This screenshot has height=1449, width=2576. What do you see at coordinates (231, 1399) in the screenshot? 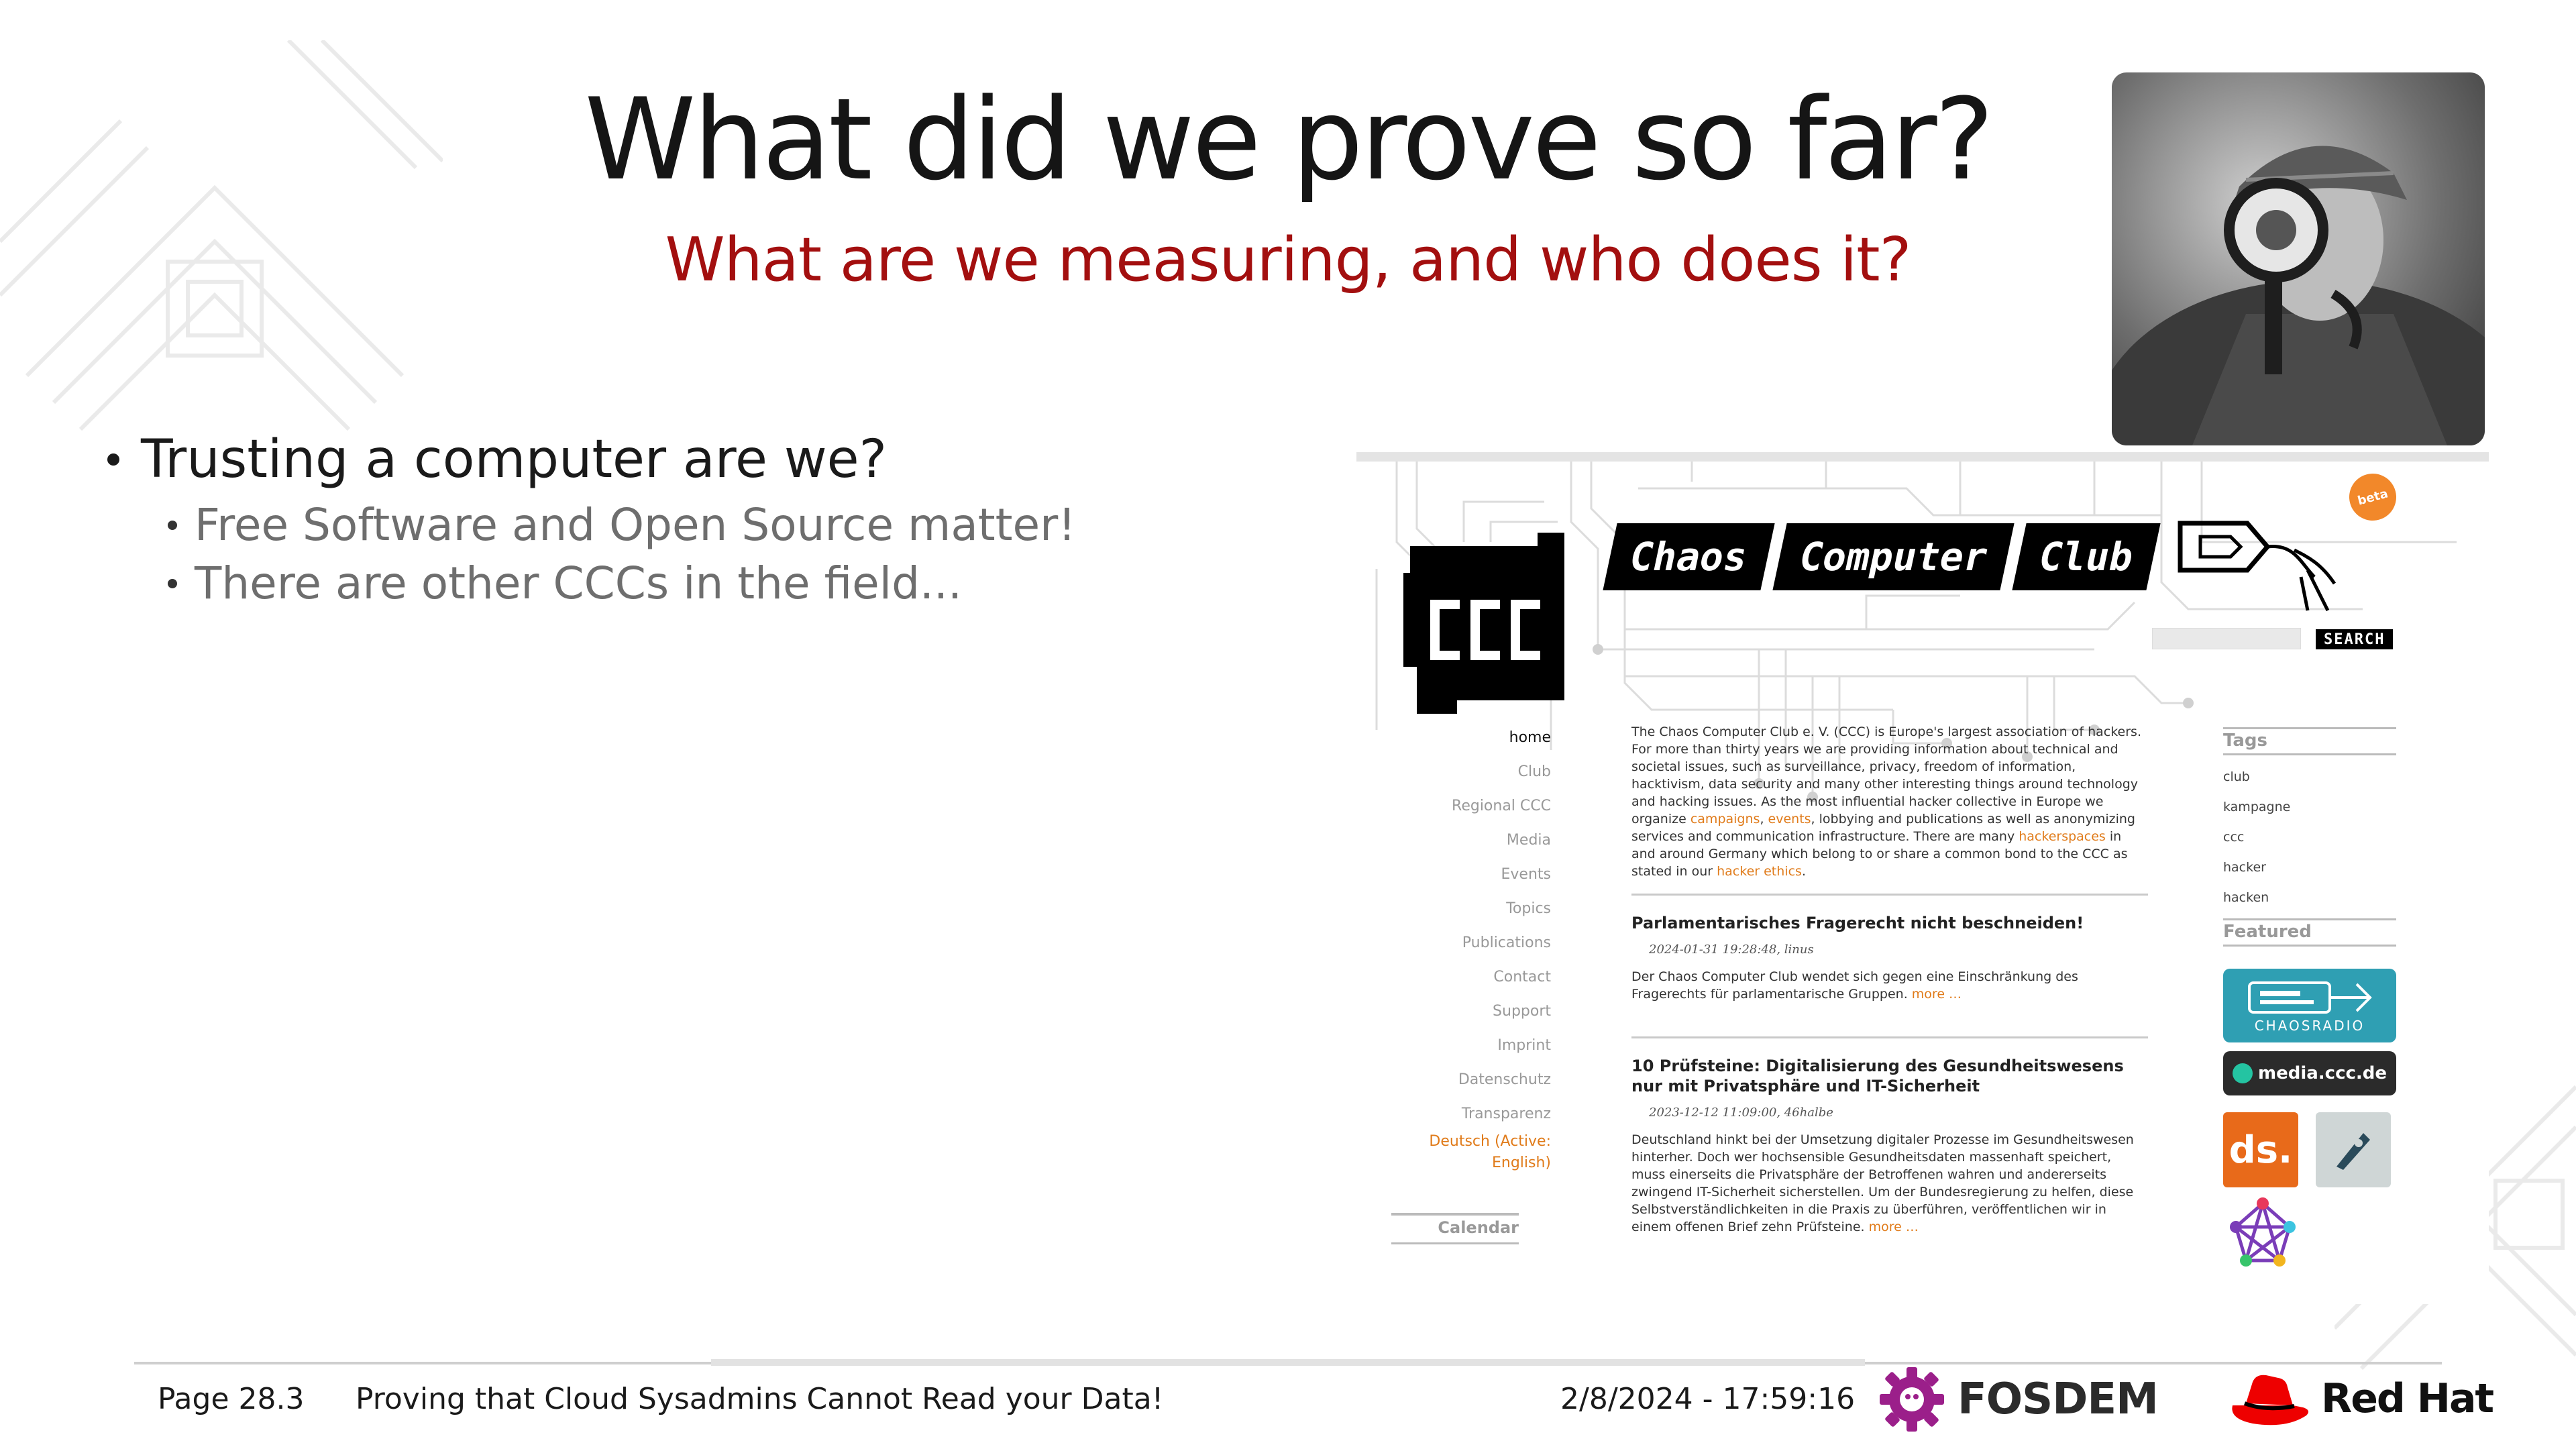
I see `page-number: Page 28.3` at bounding box center [231, 1399].